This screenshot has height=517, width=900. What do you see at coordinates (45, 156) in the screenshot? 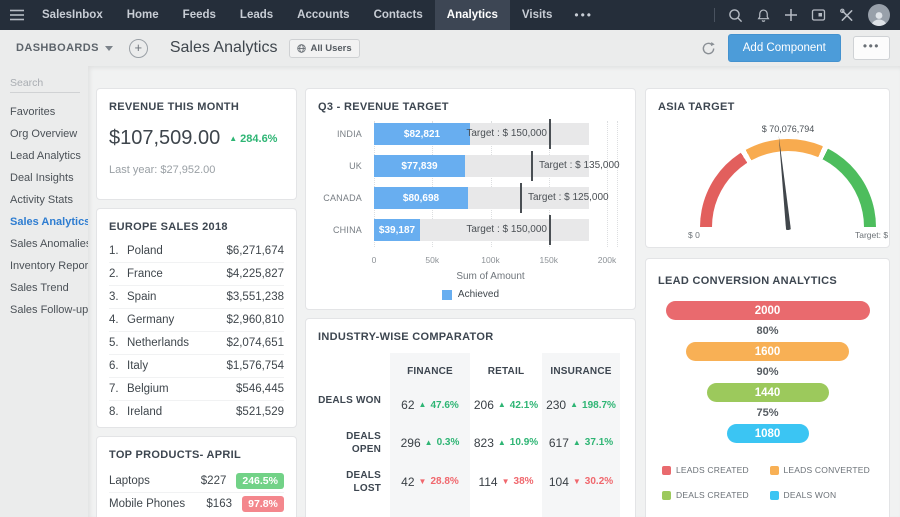
I see `sidebar-item-lead-analytics: Lead Analytics` at bounding box center [45, 156].